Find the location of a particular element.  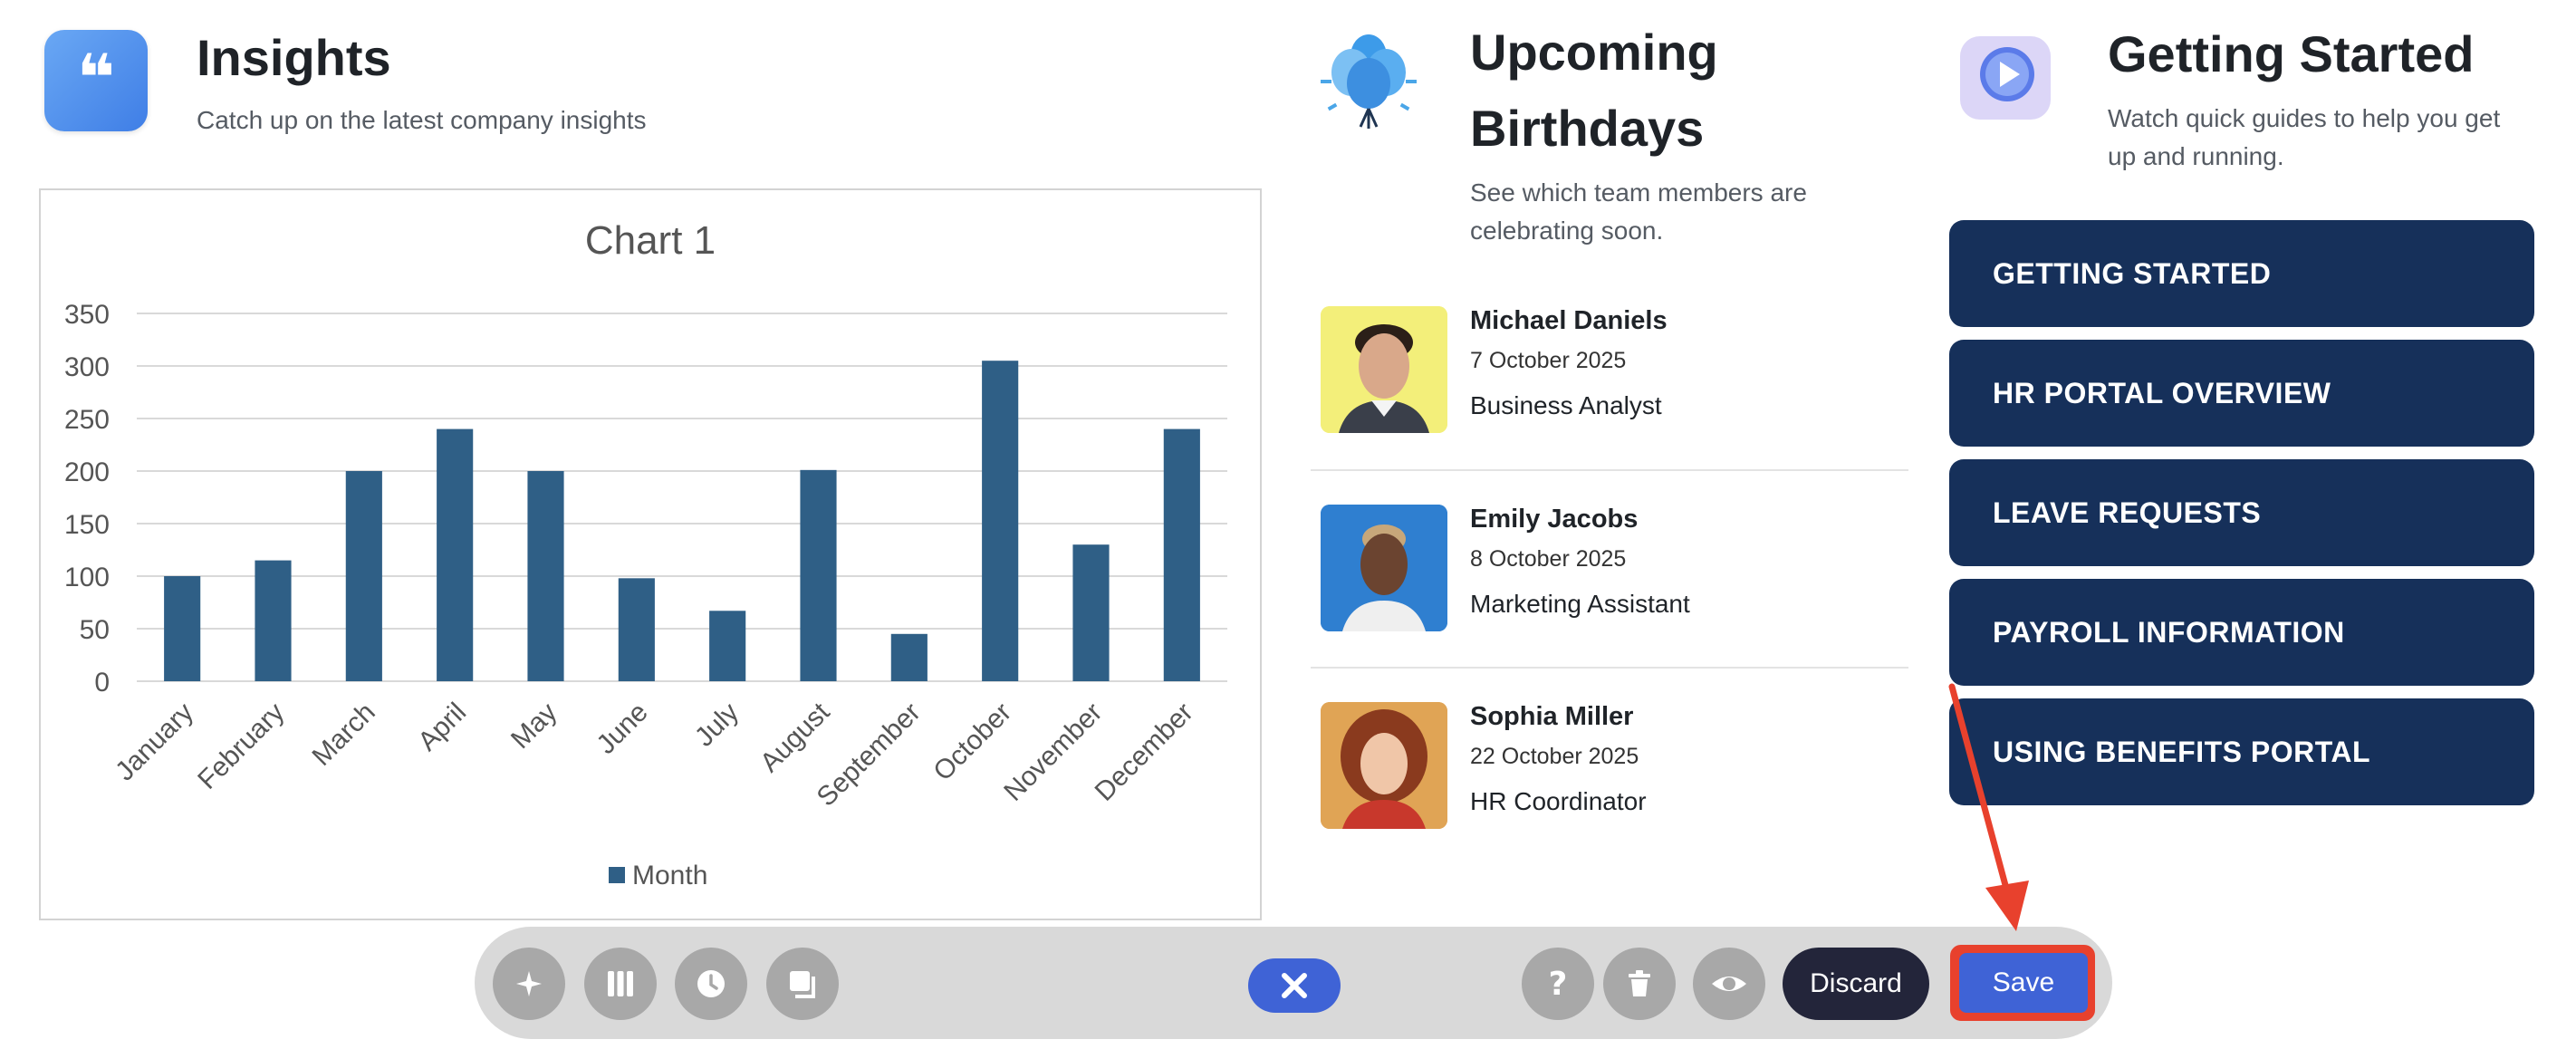

bar-april is located at coordinates (455, 554).